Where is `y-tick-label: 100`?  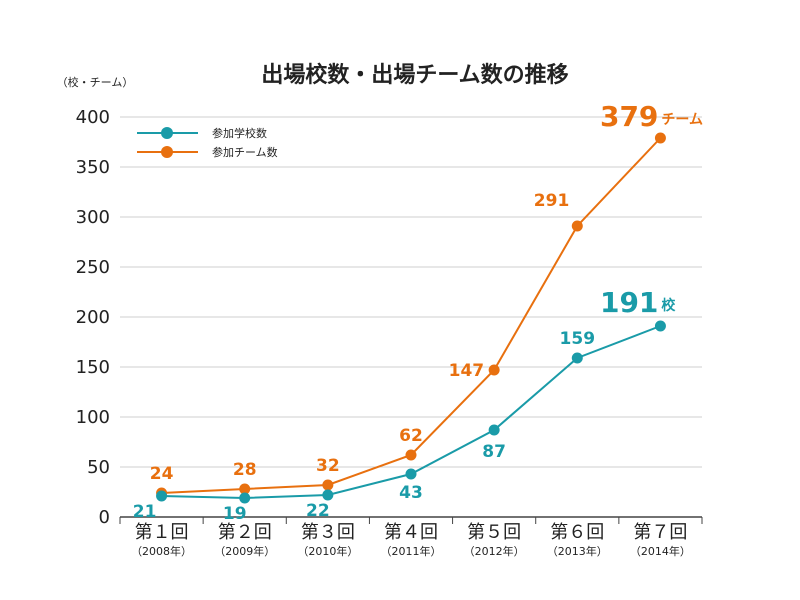
y-tick-label: 100 is located at coordinates (93, 417).